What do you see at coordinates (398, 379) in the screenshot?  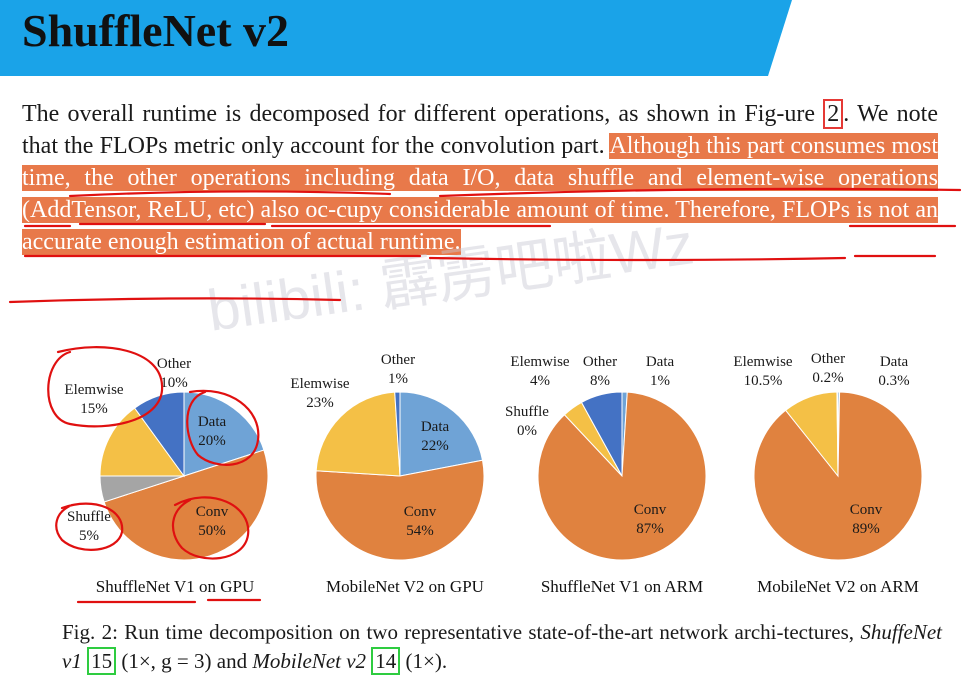 I see `slice-value-other: 1%` at bounding box center [398, 379].